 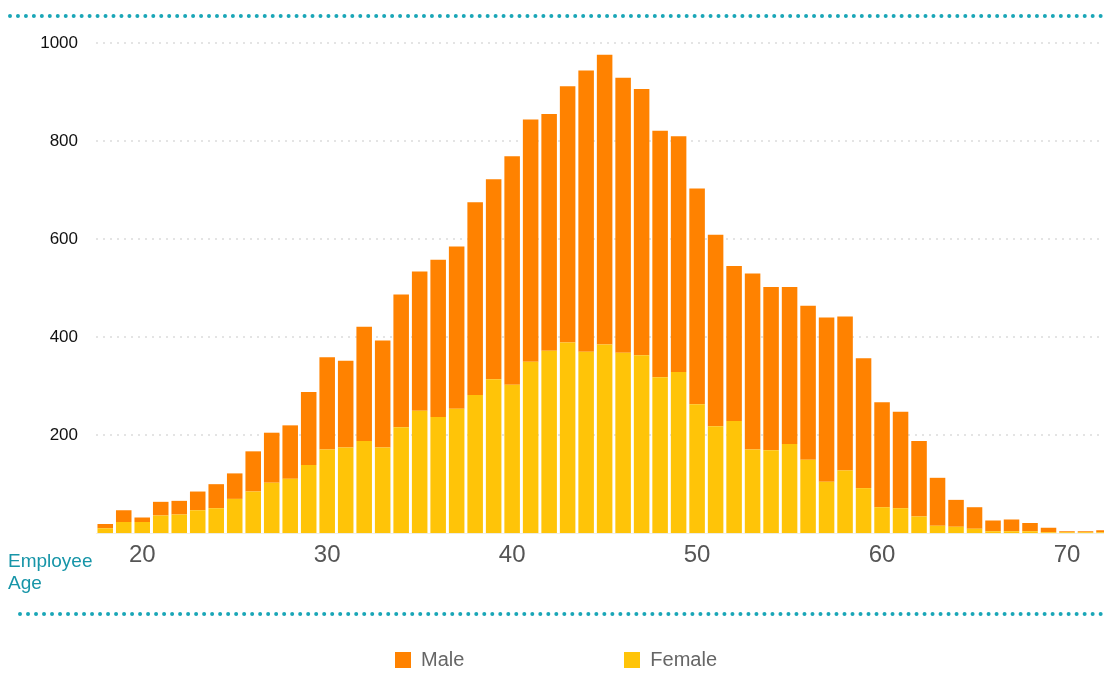 I want to click on legend-label: Female, so click(x=684, y=659).